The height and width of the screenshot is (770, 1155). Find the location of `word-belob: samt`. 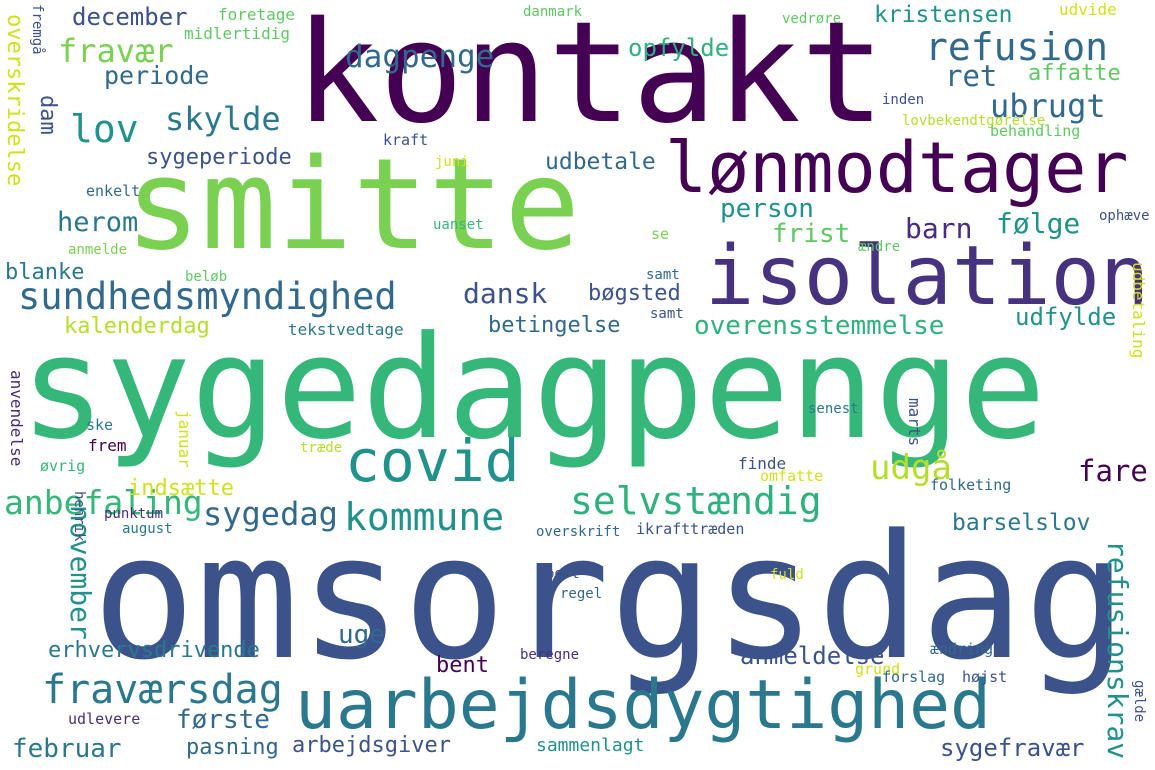

word-belob: samt is located at coordinates (663, 275).